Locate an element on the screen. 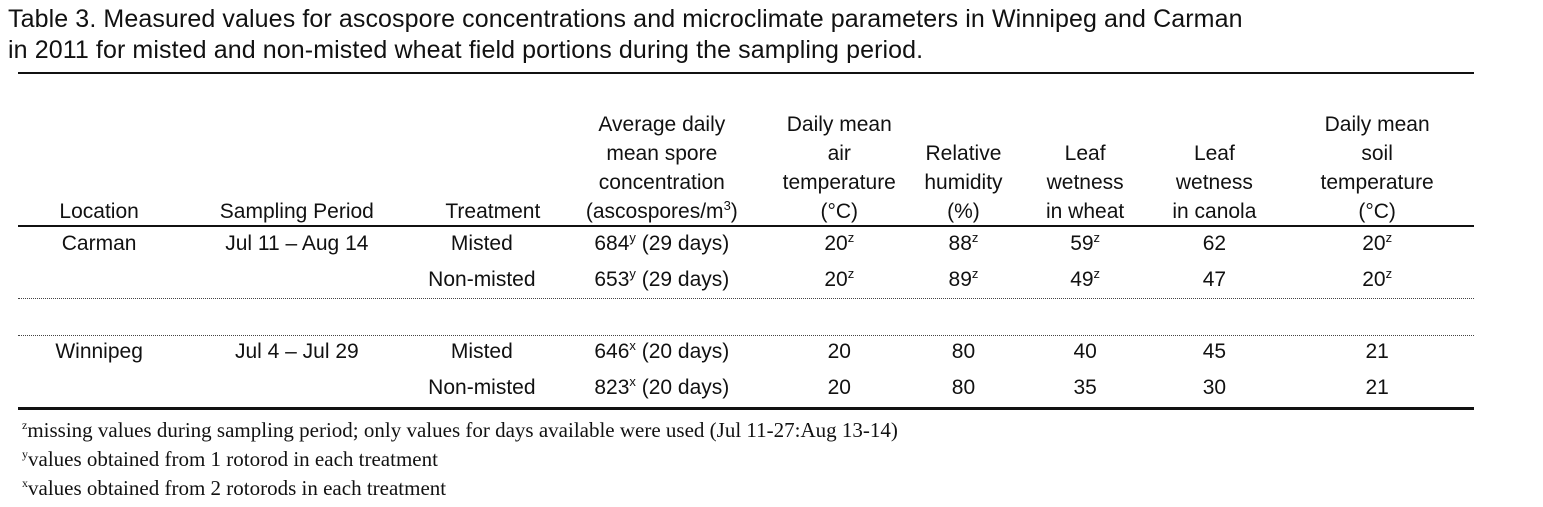 This screenshot has height=507, width=1543. header-relative-humidity: Relative humidity (%) is located at coordinates (963, 182).